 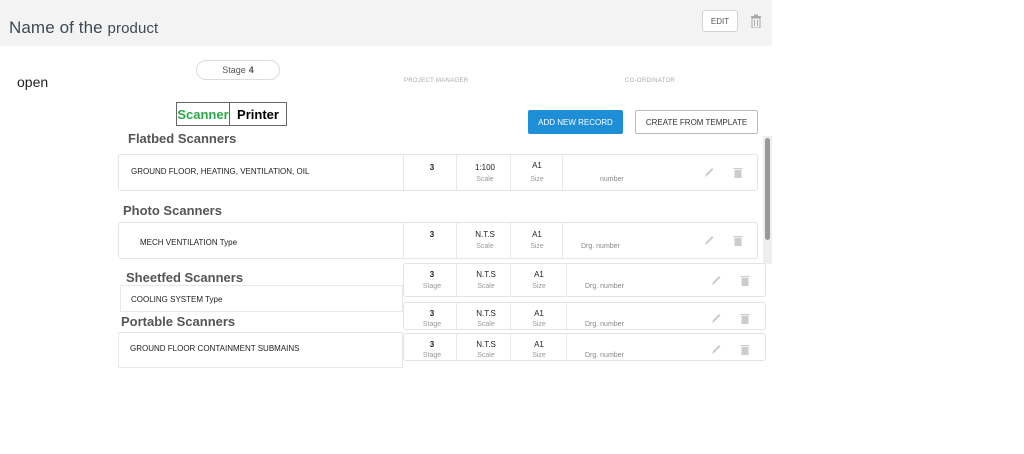 What do you see at coordinates (575, 122) in the screenshot?
I see `add-new-record-button: ADD NEW RECORD` at bounding box center [575, 122].